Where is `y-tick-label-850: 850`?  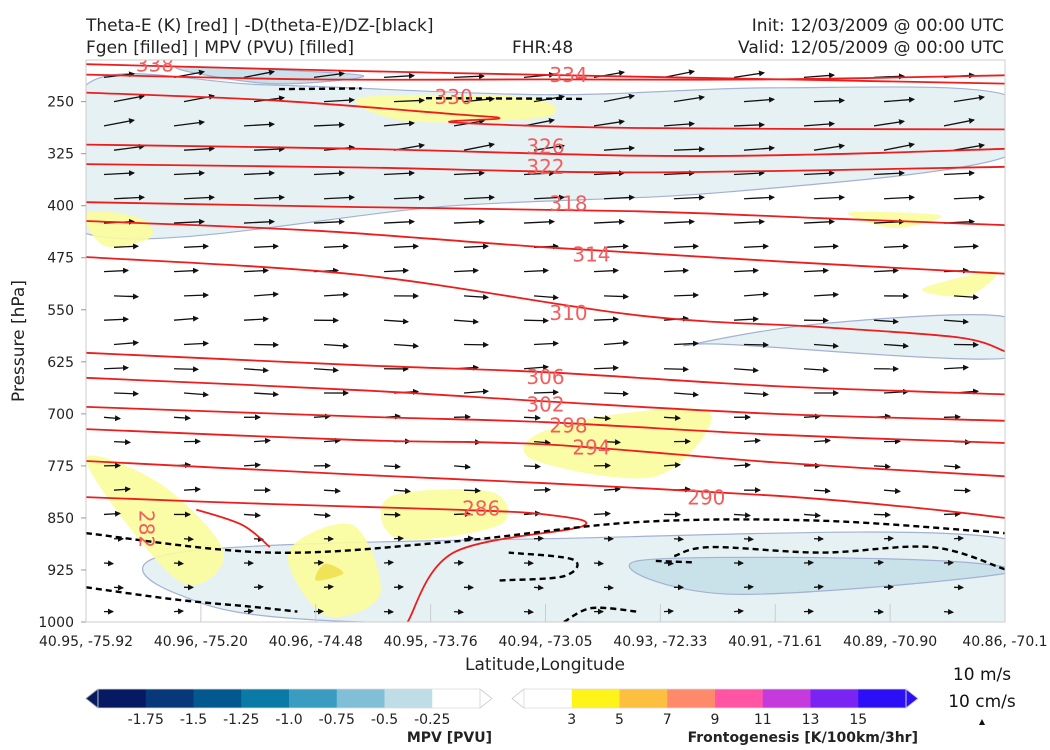
y-tick-label-850: 850 is located at coordinates (60, 519).